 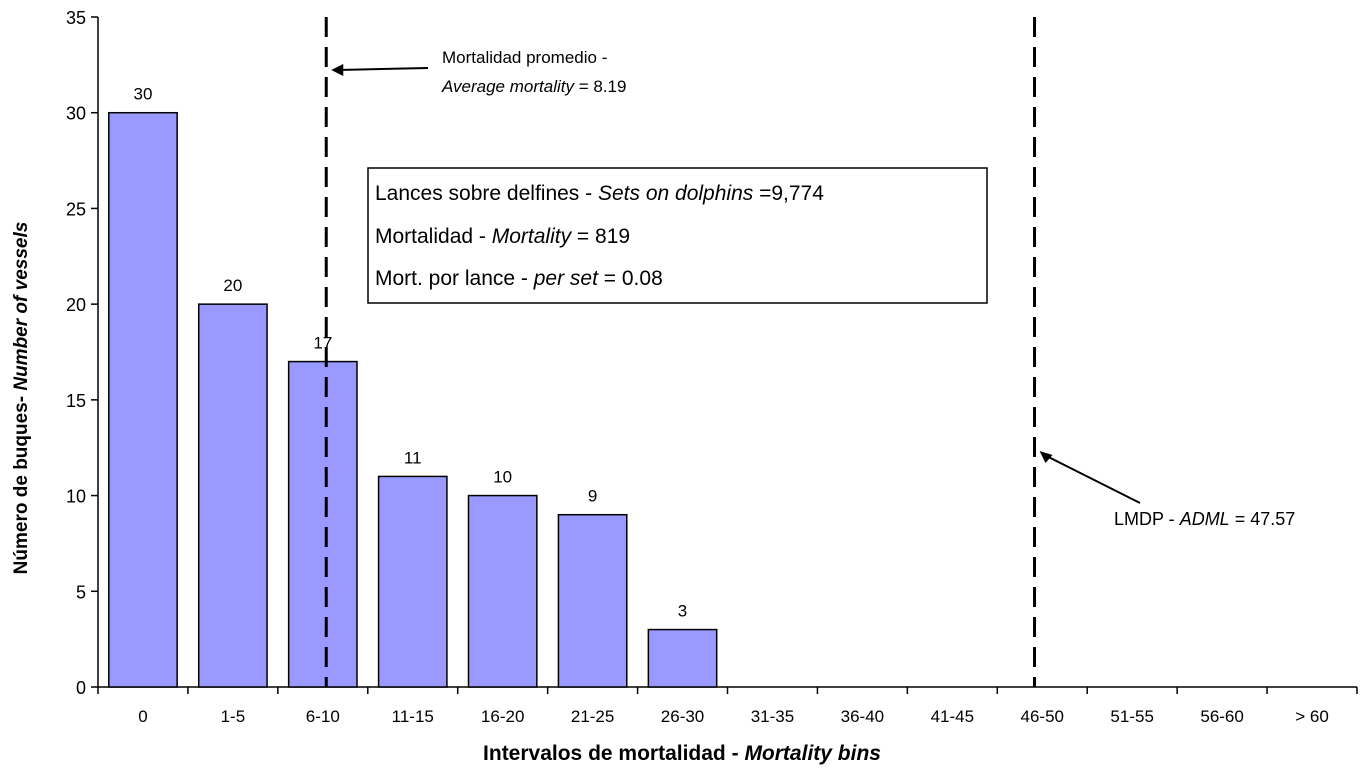 I want to click on y-axis-title: Número de buques- Number of vessels, so click(x=21, y=398).